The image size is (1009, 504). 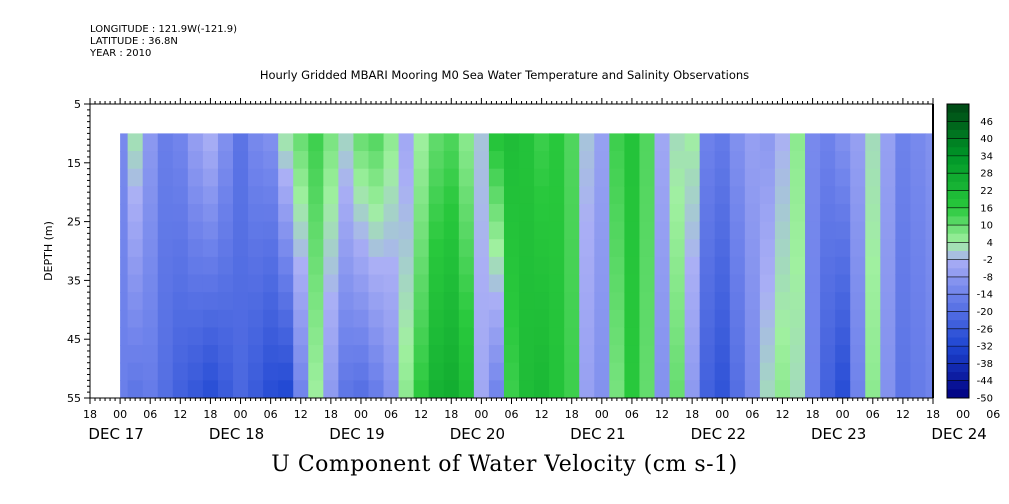 What do you see at coordinates (163, 29) in the screenshot?
I see `longitude-label: LONGITUDE : 121.9W(-121.9)` at bounding box center [163, 29].